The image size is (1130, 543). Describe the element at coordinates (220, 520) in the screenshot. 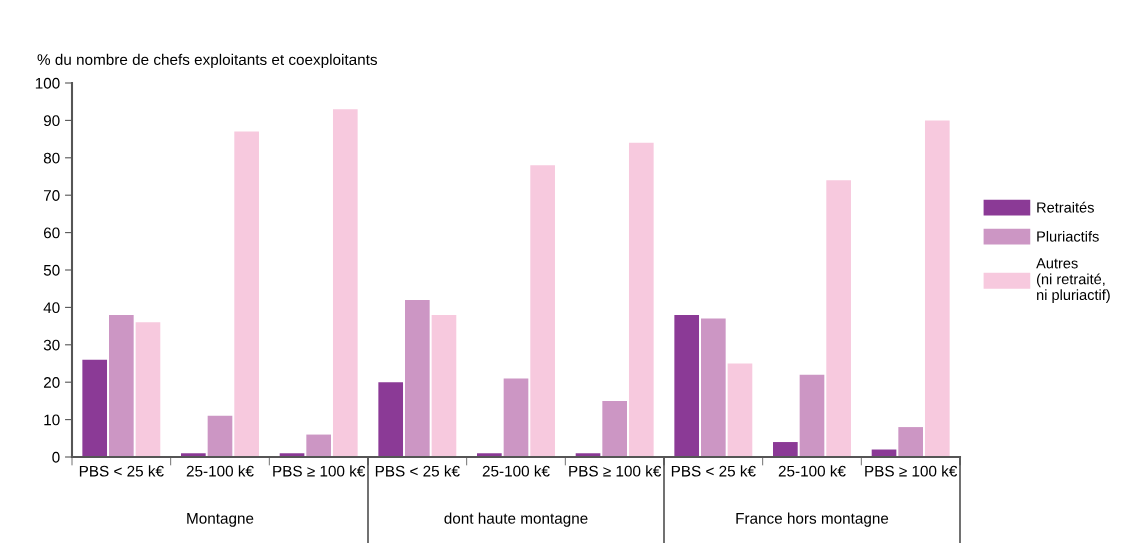

I see `text: Montagne` at that location.